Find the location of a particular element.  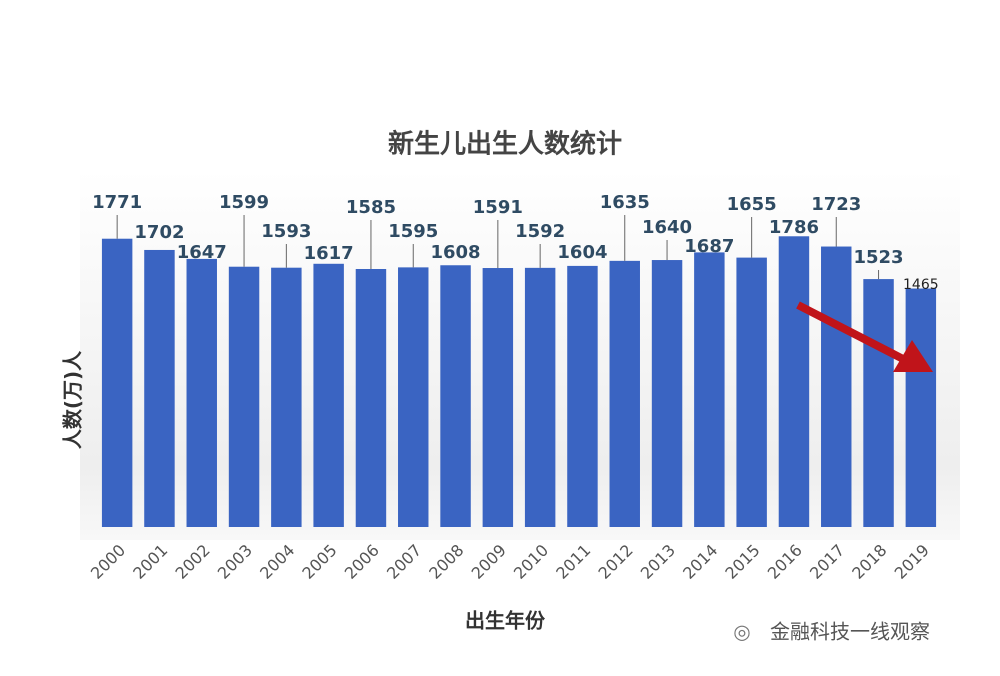

value-label: 1465 is located at coordinates (921, 285).